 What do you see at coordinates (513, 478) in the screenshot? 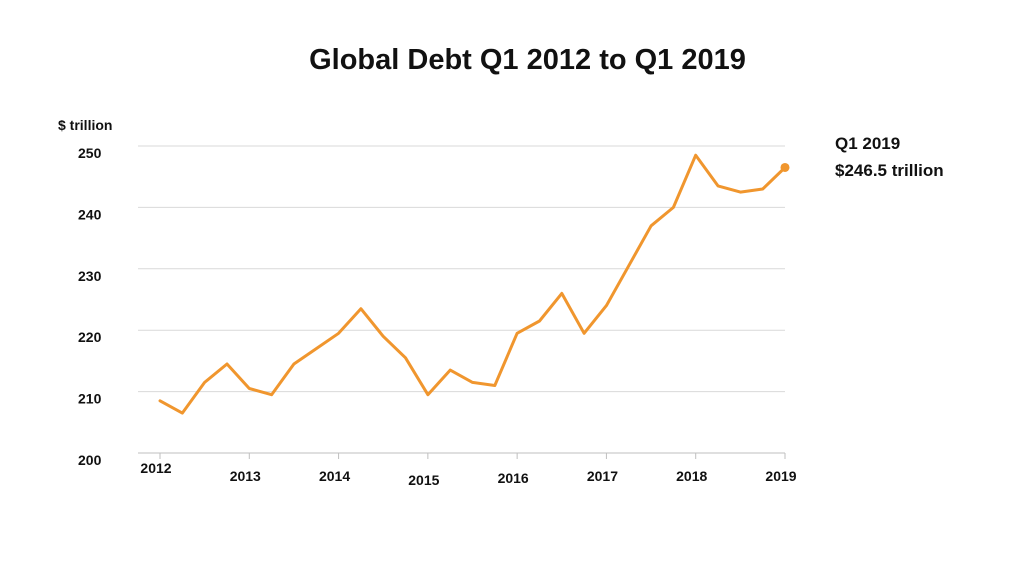
I see `x-tick-label-2016: 2016` at bounding box center [513, 478].